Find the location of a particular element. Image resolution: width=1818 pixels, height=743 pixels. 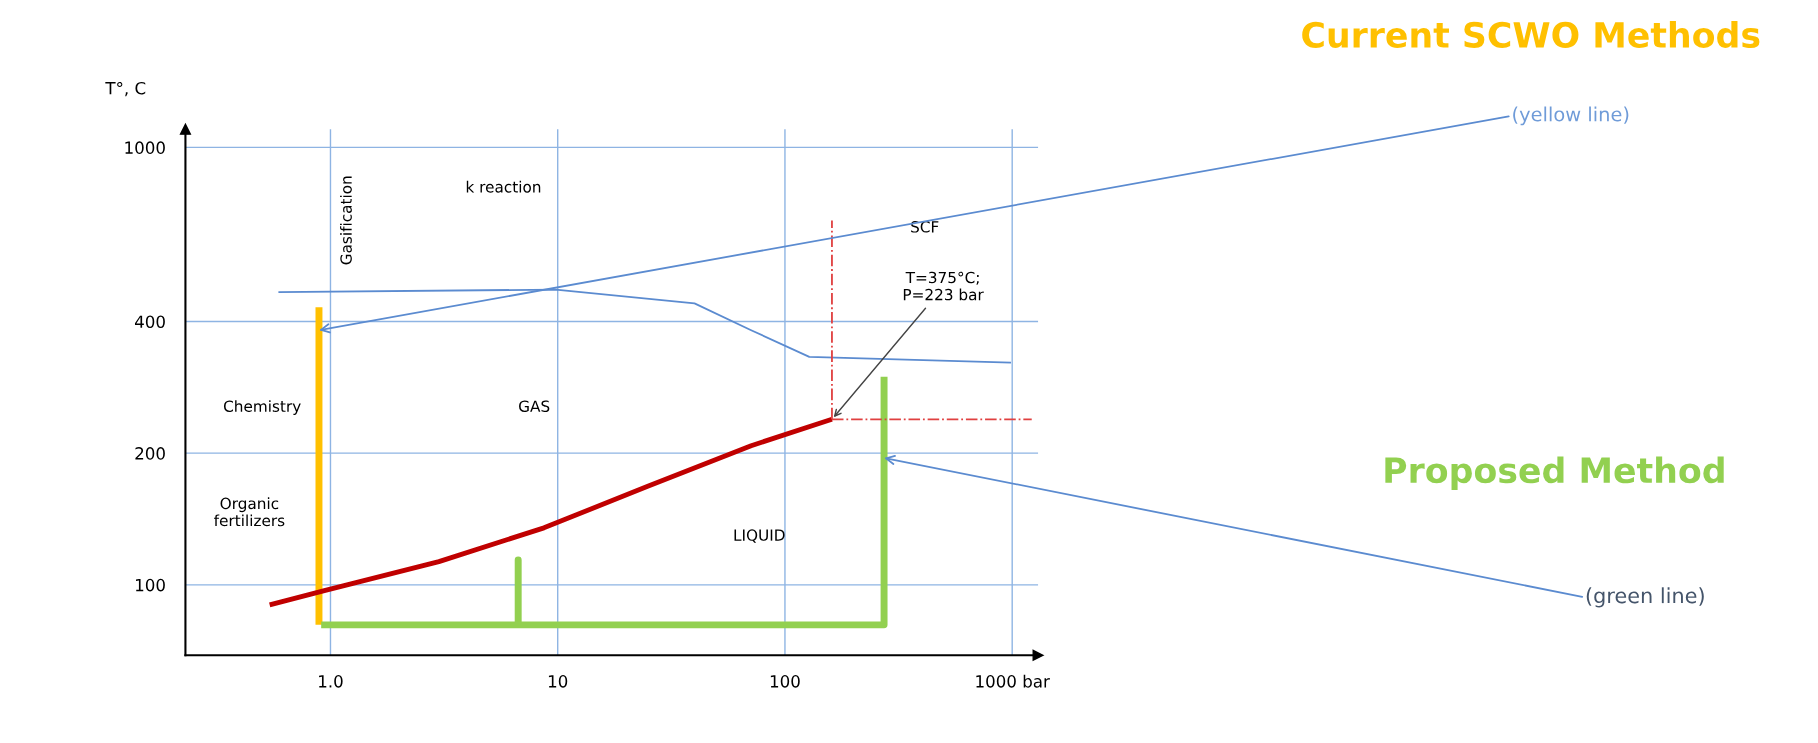

y-tick-label: 200 is located at coordinates (150, 453).